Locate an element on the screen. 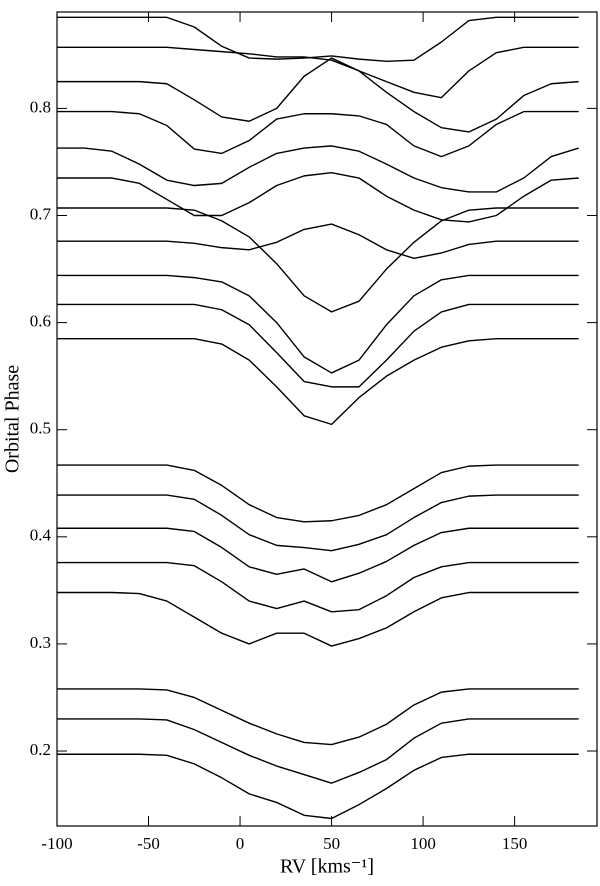 This screenshot has height=886, width=600. x-tick-label: 100 is located at coordinates (423, 843).